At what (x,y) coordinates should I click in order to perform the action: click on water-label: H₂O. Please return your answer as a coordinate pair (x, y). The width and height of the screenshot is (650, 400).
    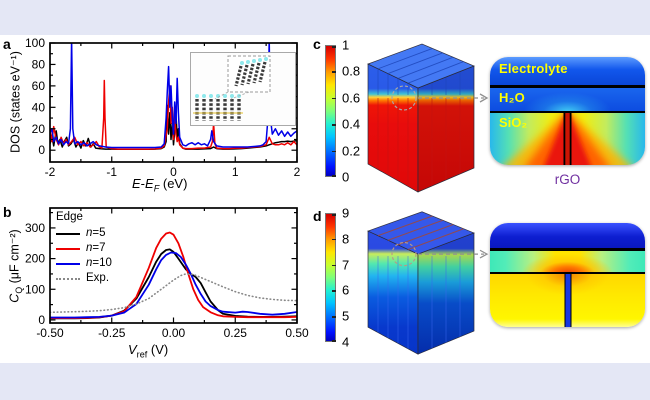
    Looking at the image, I should click on (512, 97).